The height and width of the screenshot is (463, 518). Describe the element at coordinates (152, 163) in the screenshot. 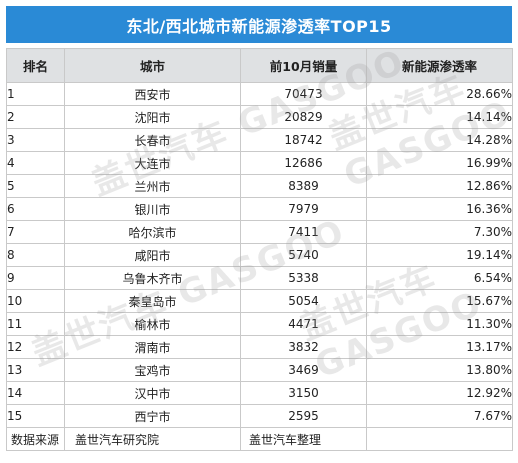

I see `city-cell: 大连市` at that location.